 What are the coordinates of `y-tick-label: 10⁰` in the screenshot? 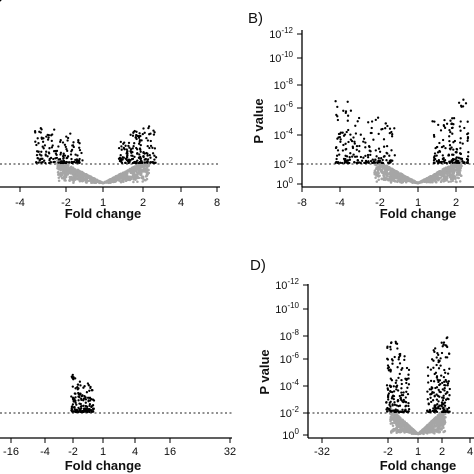 It's located at (284, 183).